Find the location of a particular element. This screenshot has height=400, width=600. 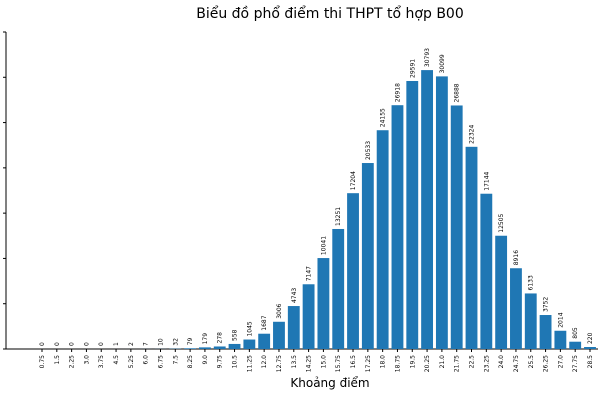

data-label: 30099 is located at coordinates (442, 63).